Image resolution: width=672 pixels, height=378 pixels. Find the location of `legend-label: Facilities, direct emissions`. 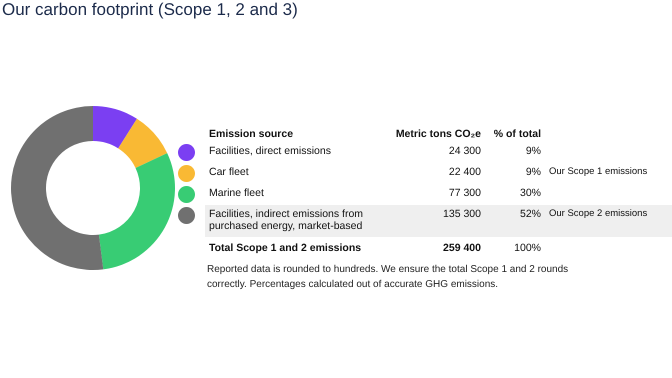

legend-label: Facilities, direct emissions is located at coordinates (270, 151).